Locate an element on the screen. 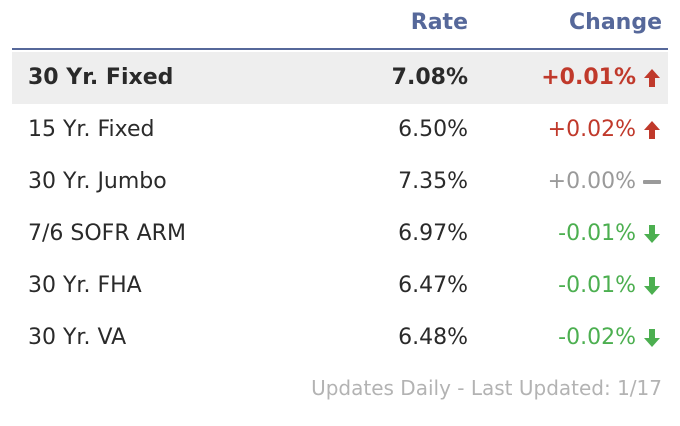 Image resolution: width=680 pixels, height=426 pixels. table-row: 30 Yr. Jumbo 7.35% +0.00% is located at coordinates (340, 182).